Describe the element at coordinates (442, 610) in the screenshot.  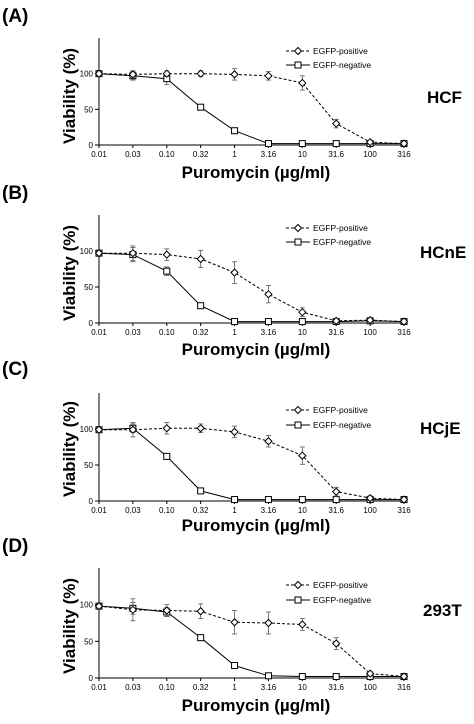
I see `cell-line-label: 293T` at that location.